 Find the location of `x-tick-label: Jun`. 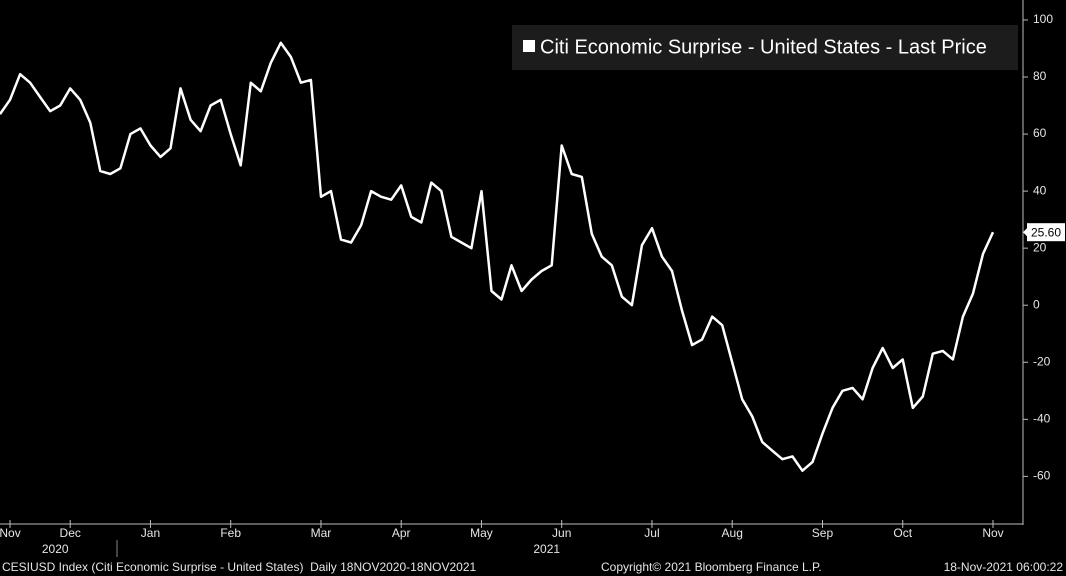

x-tick-label: Jun is located at coordinates (561, 533).